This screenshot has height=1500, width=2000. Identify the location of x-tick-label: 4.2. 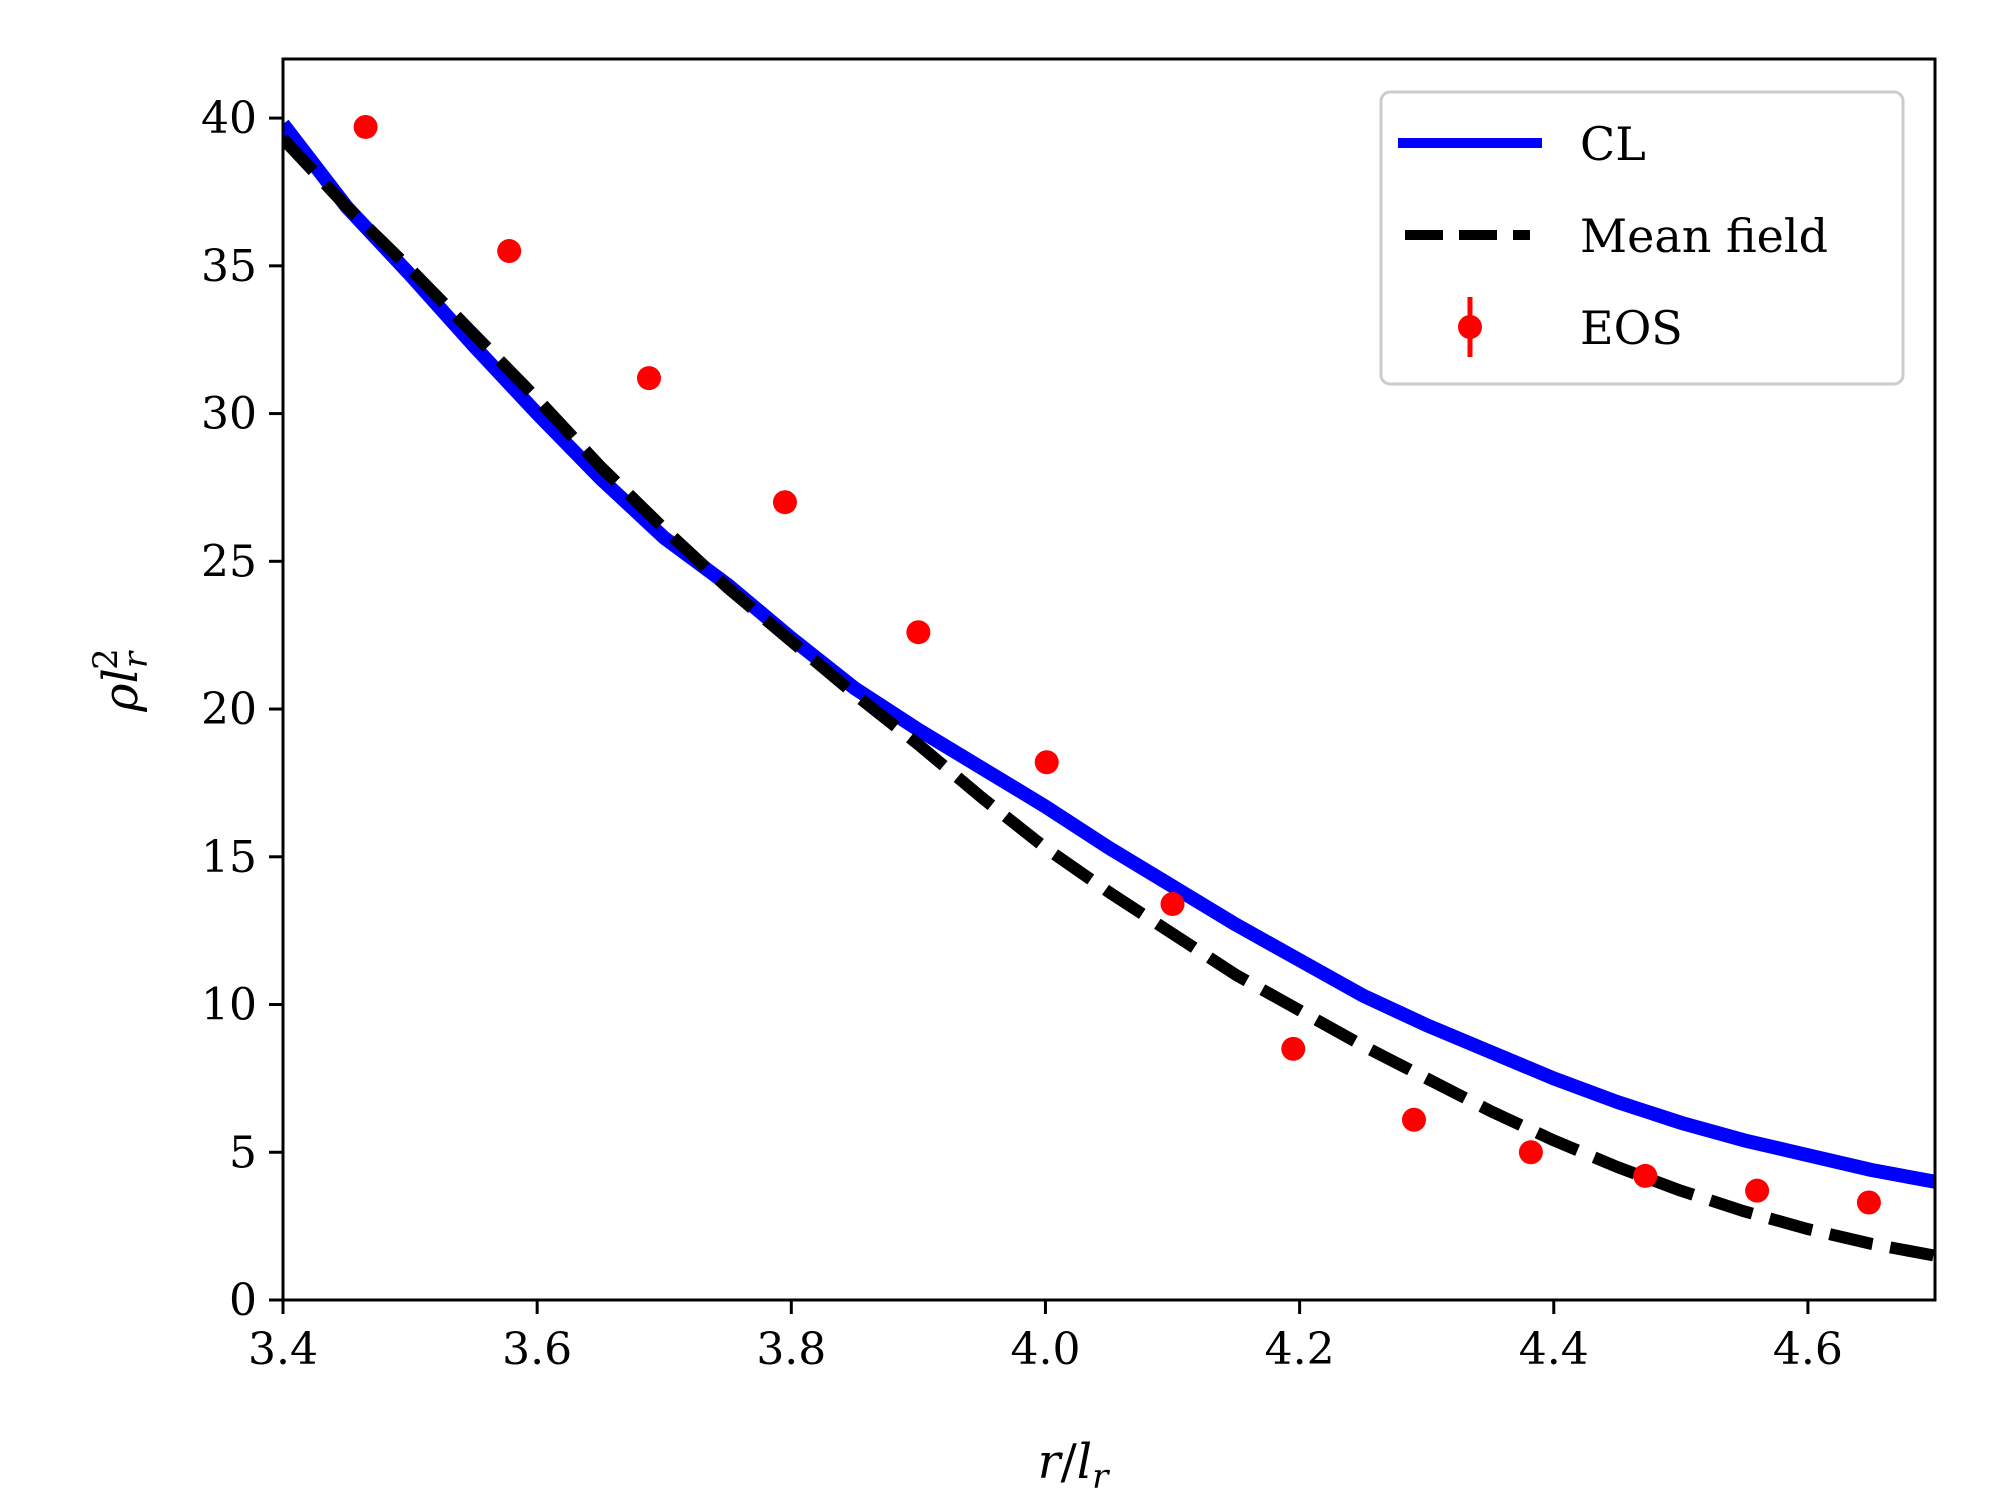
(1300, 1349).